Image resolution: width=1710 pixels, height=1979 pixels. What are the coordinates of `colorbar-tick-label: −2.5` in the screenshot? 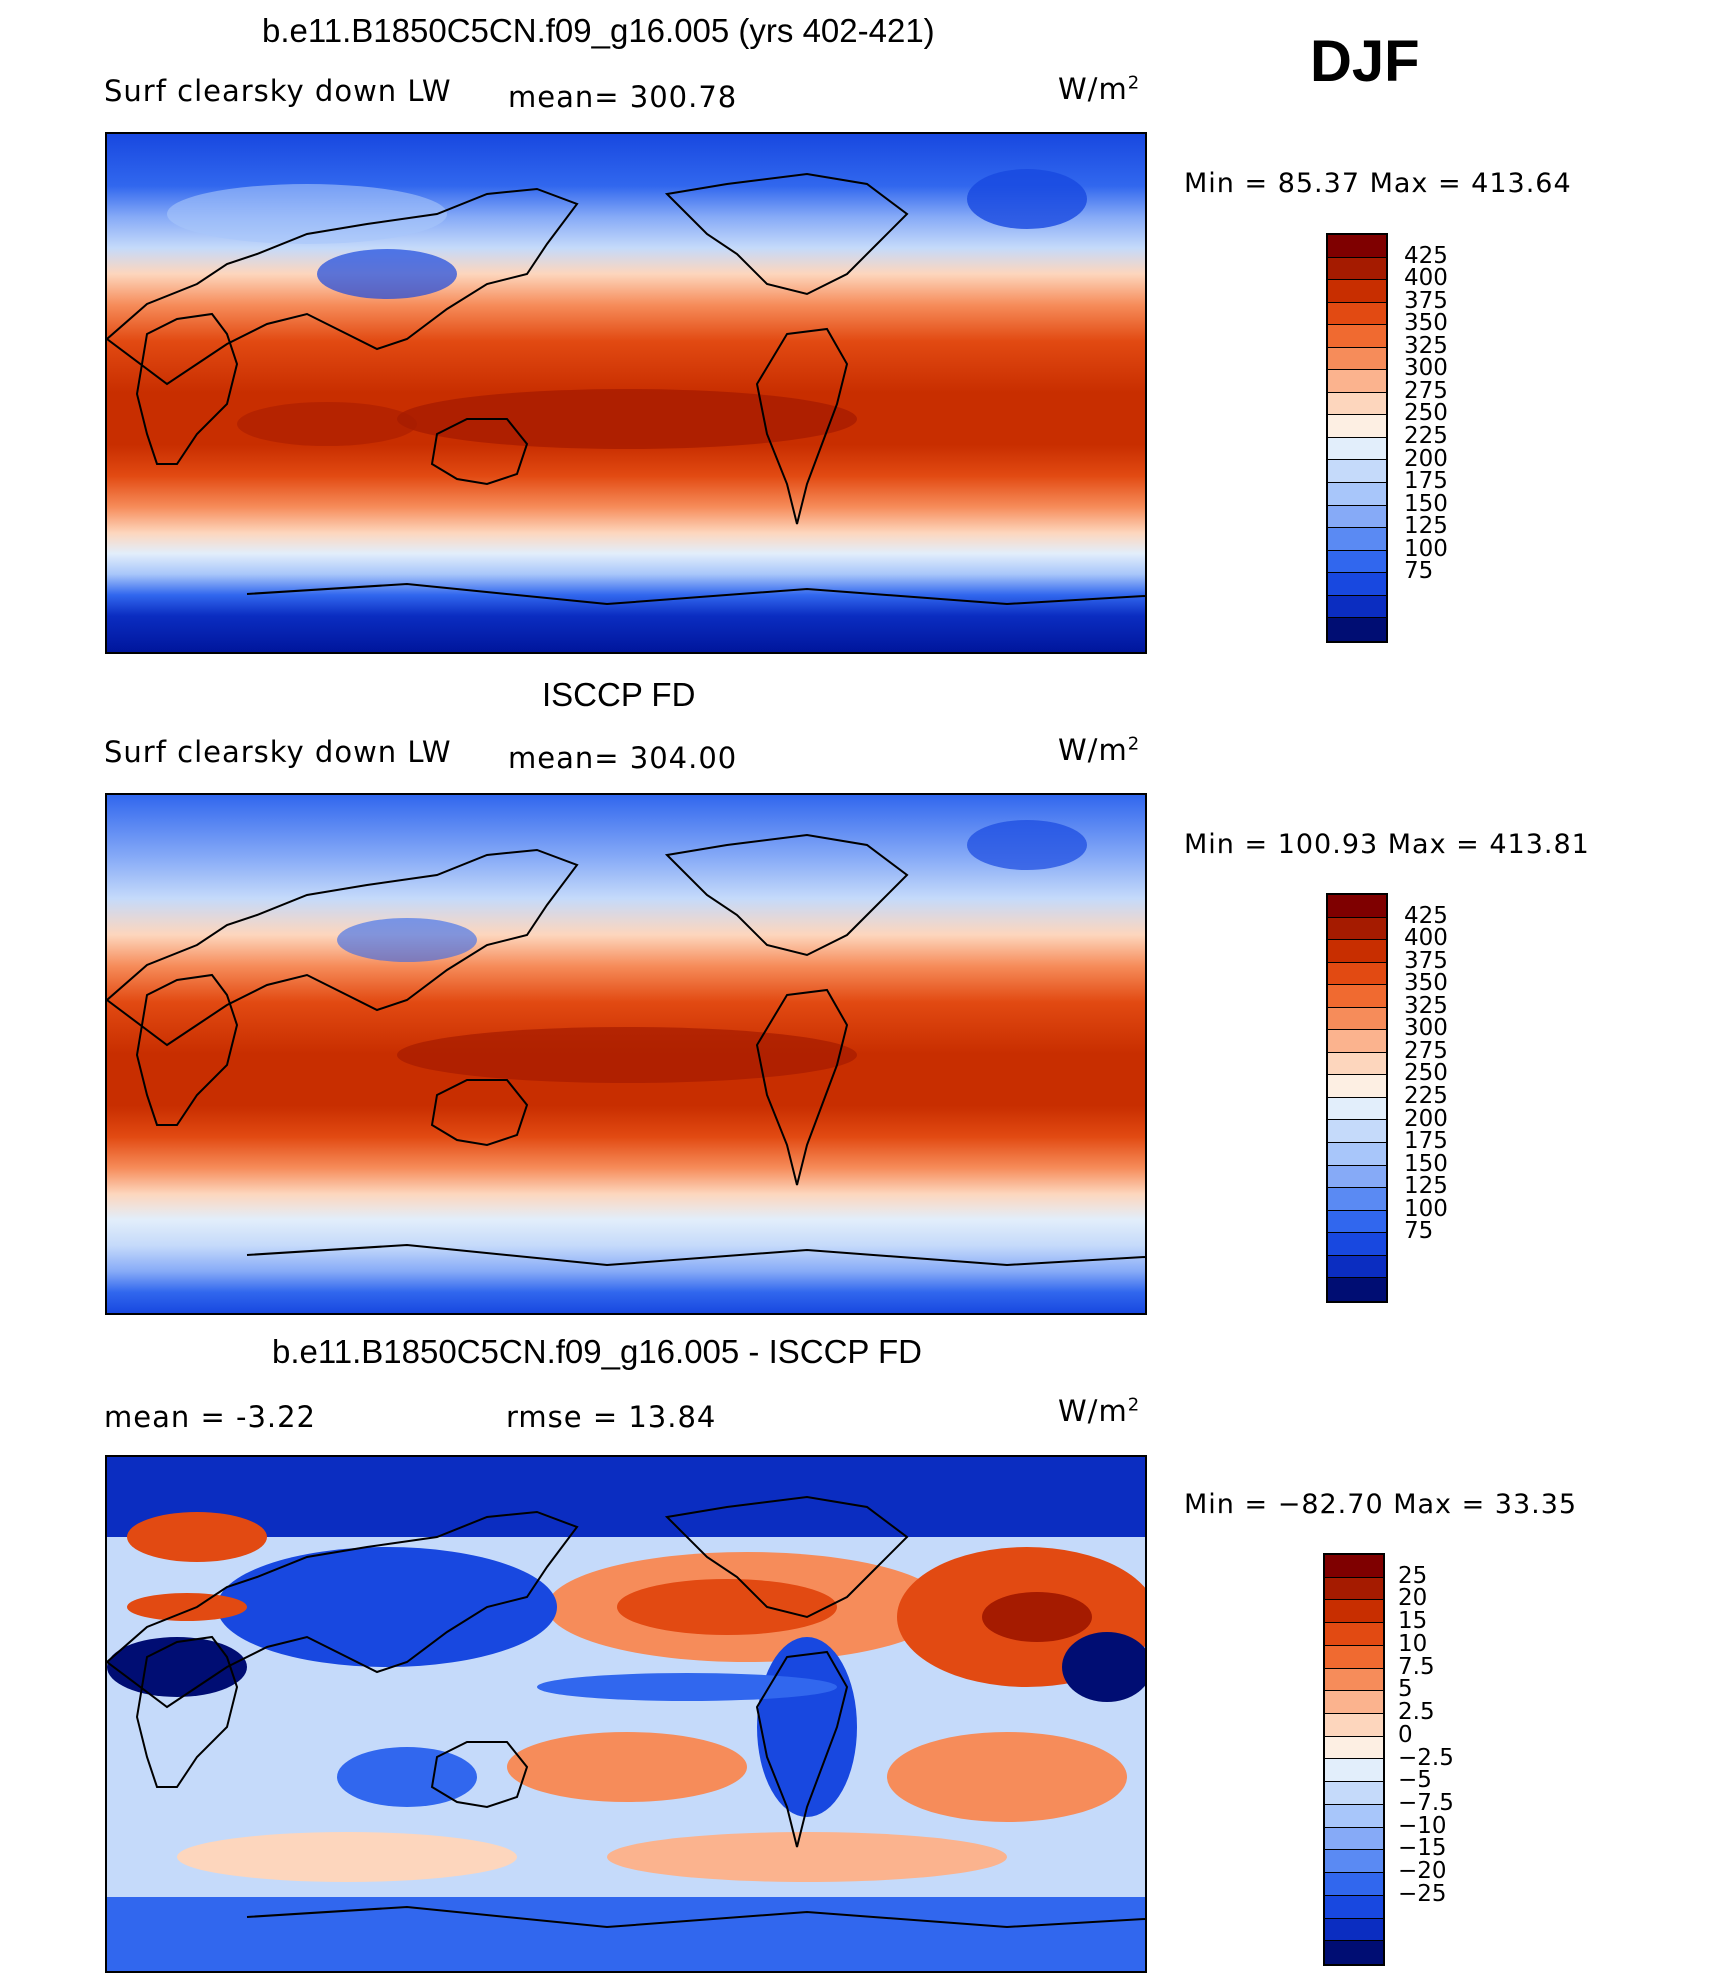 It's located at (1426, 1757).